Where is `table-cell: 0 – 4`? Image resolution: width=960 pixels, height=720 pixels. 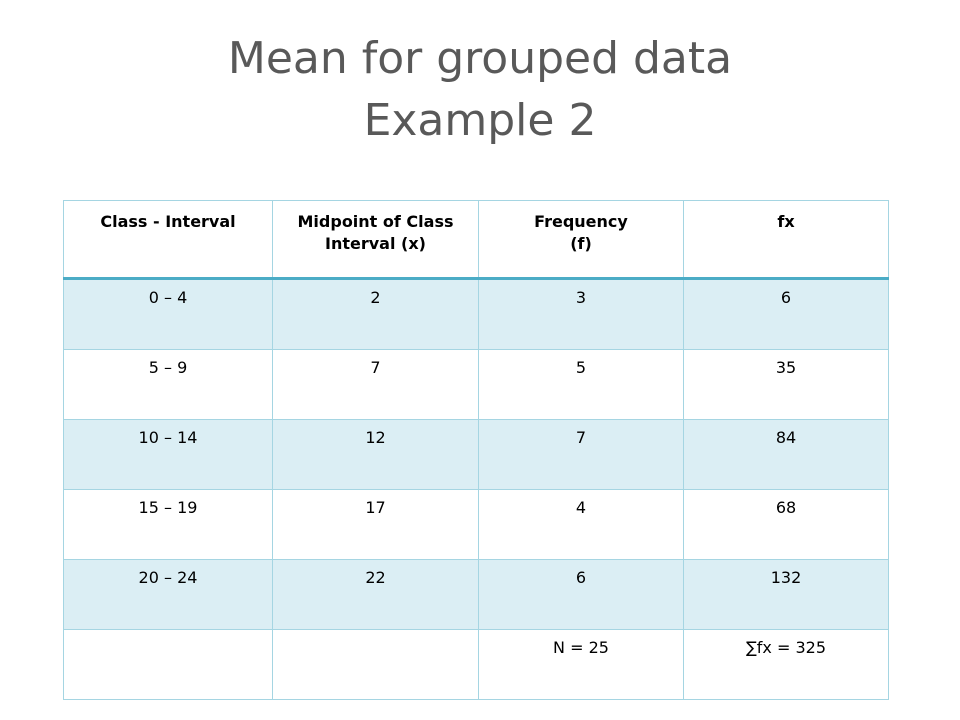 table-cell: 0 – 4 is located at coordinates (168, 314).